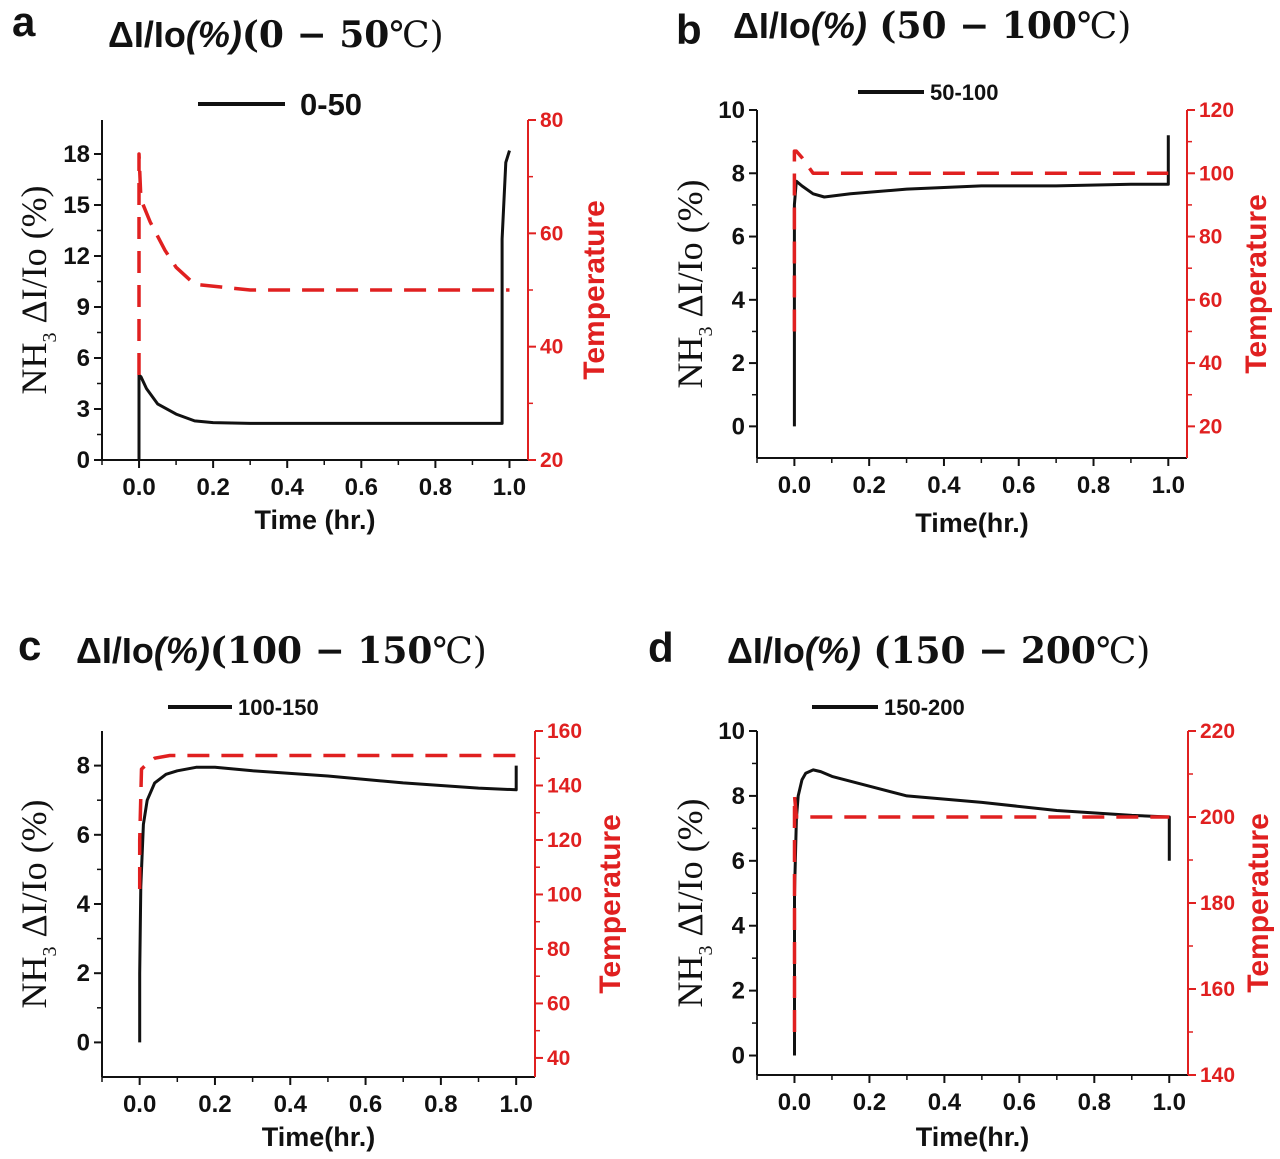  What do you see at coordinates (1217, 731) in the screenshot?
I see `y-tick-label-right: 220` at bounding box center [1217, 731].